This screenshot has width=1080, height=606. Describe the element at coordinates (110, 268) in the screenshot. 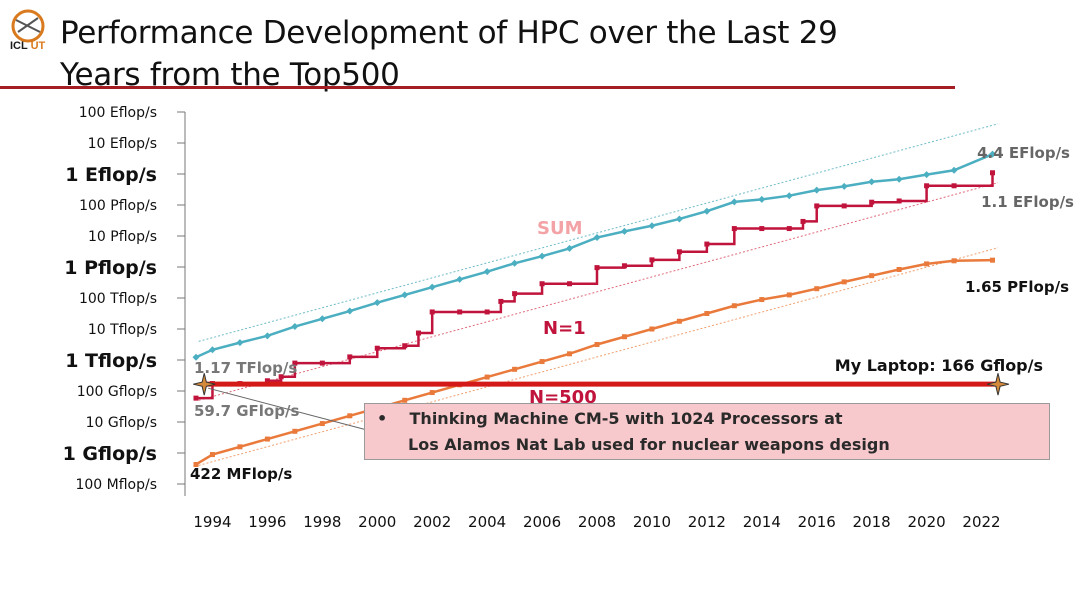

I see `y-tick-label: 1 Pflop/s` at that location.